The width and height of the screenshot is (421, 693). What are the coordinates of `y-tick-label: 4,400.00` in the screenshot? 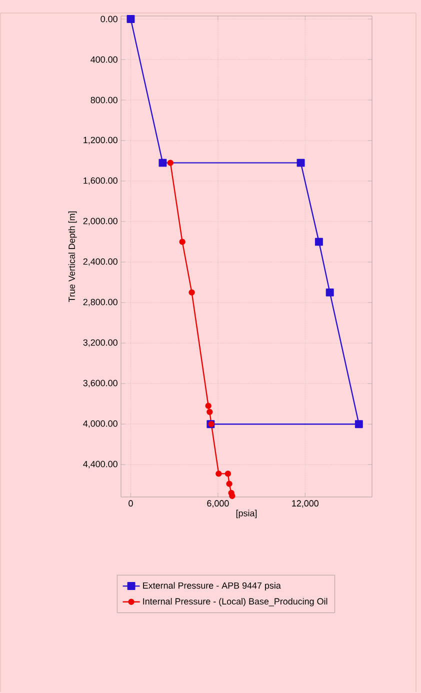 It's located at (100, 464).